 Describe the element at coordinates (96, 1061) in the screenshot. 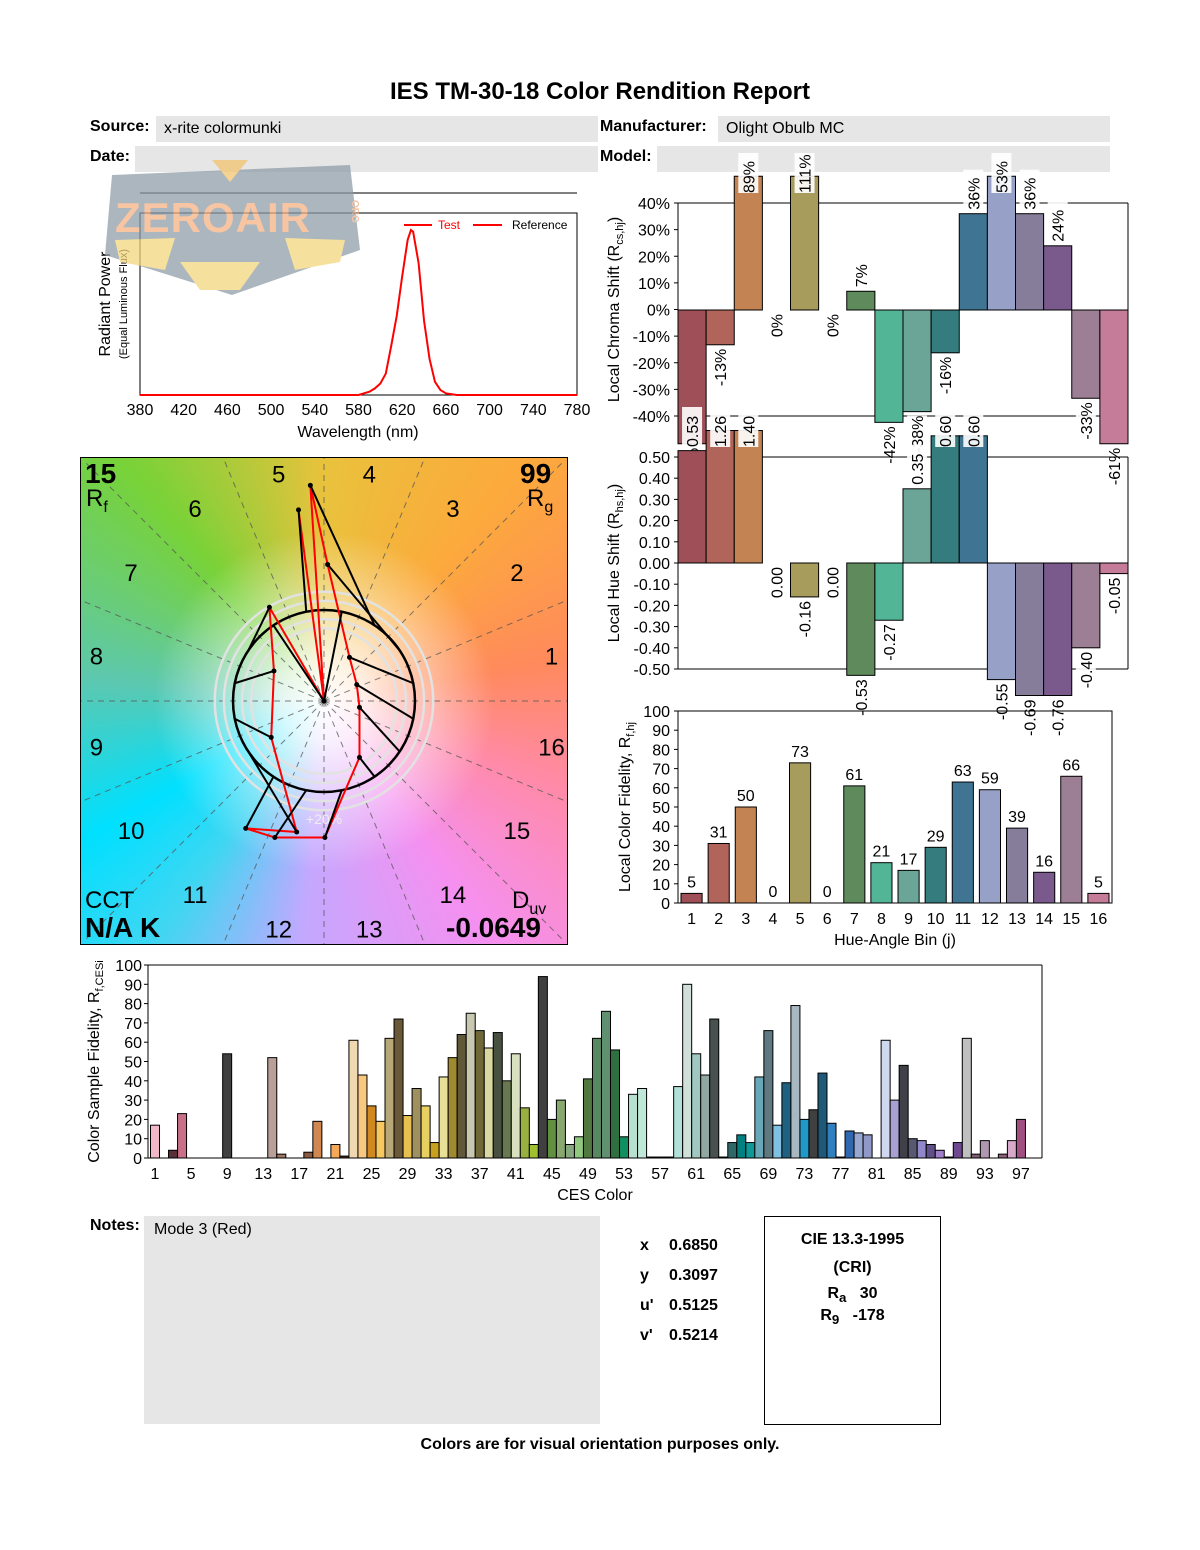

I see `y-axis-label: Color Sample Fidelity, Rf,CESi` at that location.